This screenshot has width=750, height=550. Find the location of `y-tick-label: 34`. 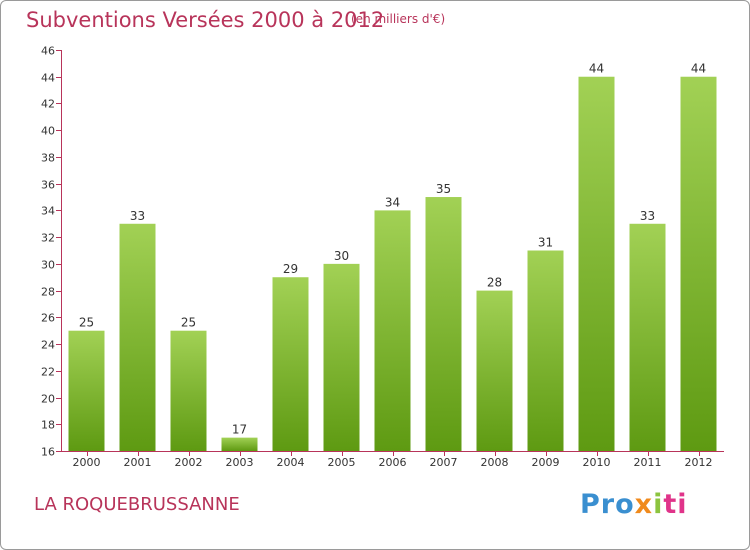

y-tick-label: 34 is located at coordinates (48, 211).